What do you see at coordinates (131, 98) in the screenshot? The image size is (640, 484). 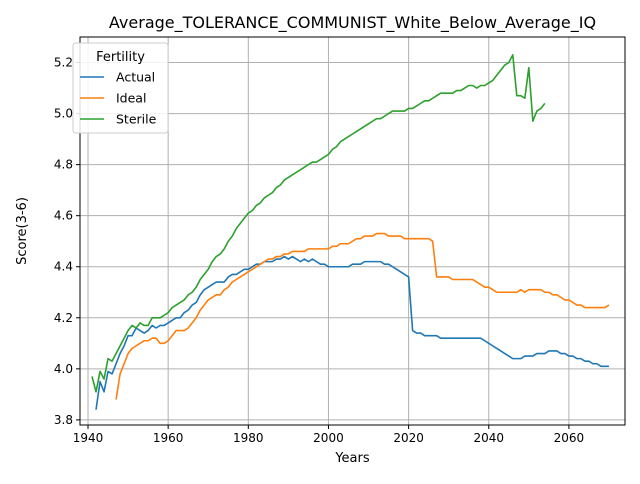 I see `legend-label-ideal: Ideal` at bounding box center [131, 98].